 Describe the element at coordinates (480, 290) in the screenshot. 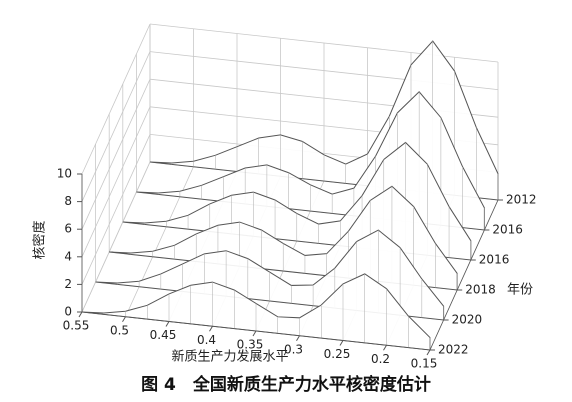

I see `z-tick-label: 2018` at that location.